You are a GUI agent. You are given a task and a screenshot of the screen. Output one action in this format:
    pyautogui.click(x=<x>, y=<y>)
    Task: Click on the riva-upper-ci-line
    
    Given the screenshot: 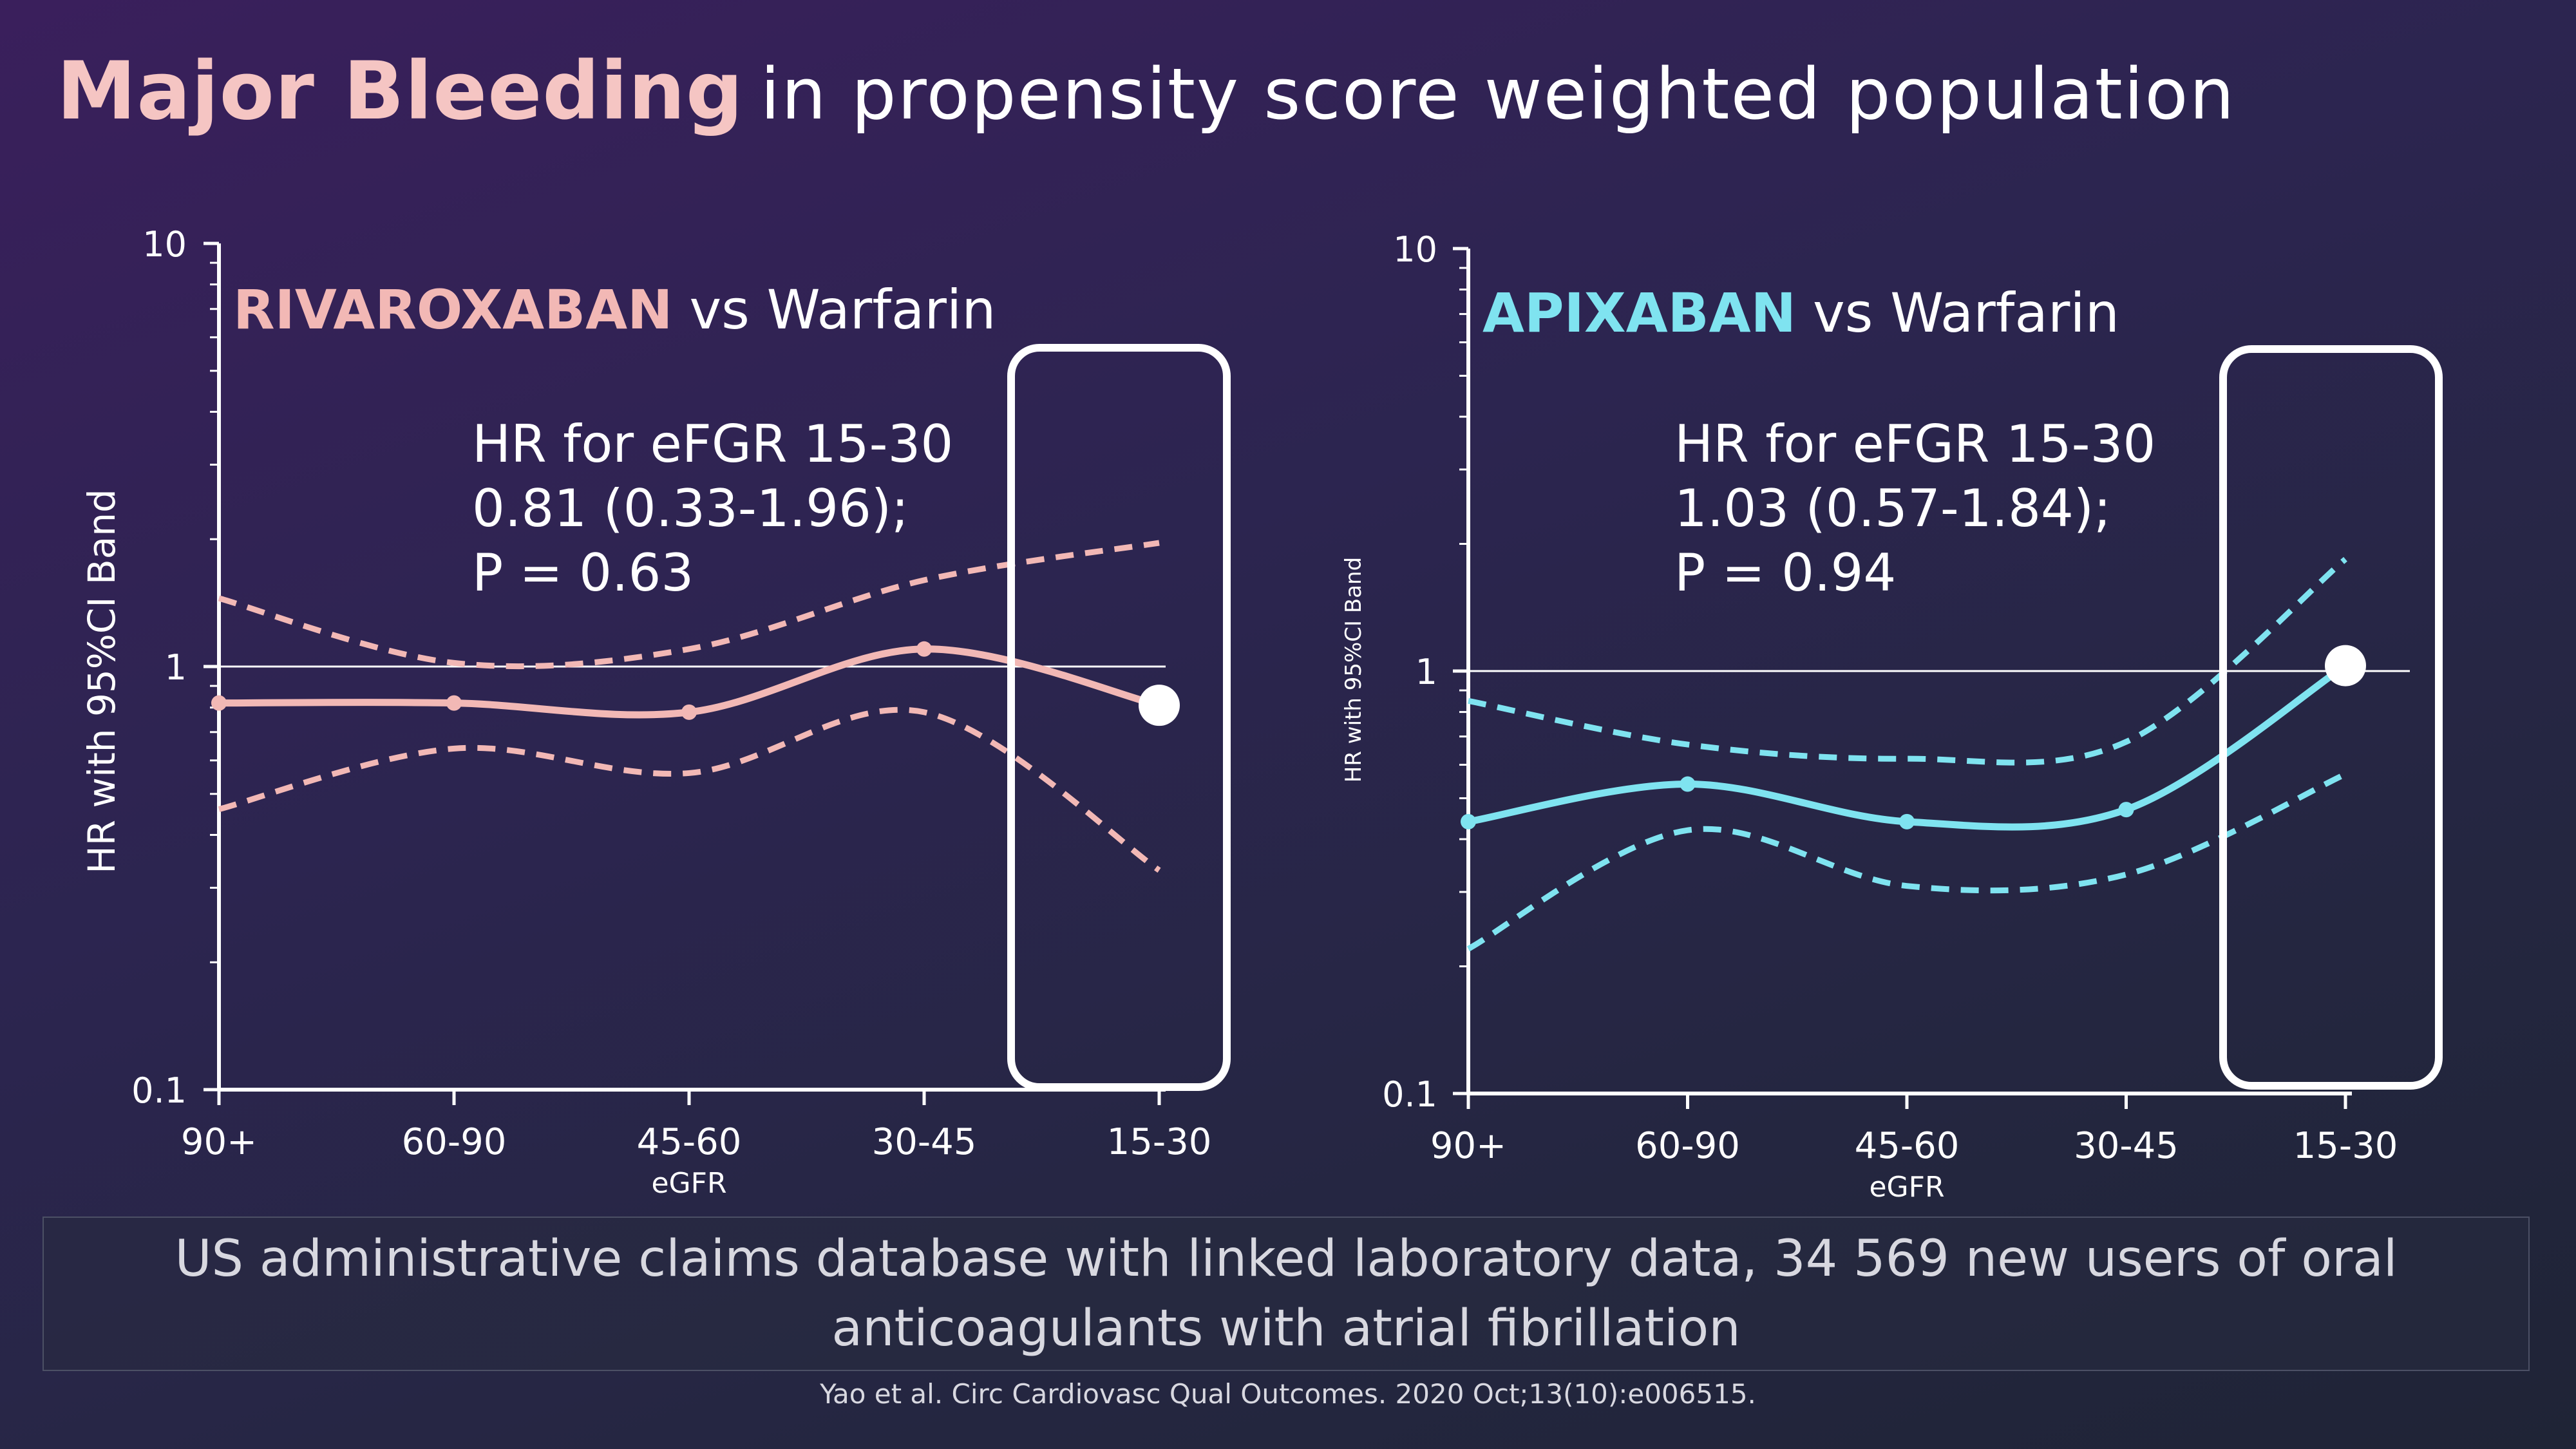 What is the action you would take?
    pyautogui.click(x=689, y=605)
    